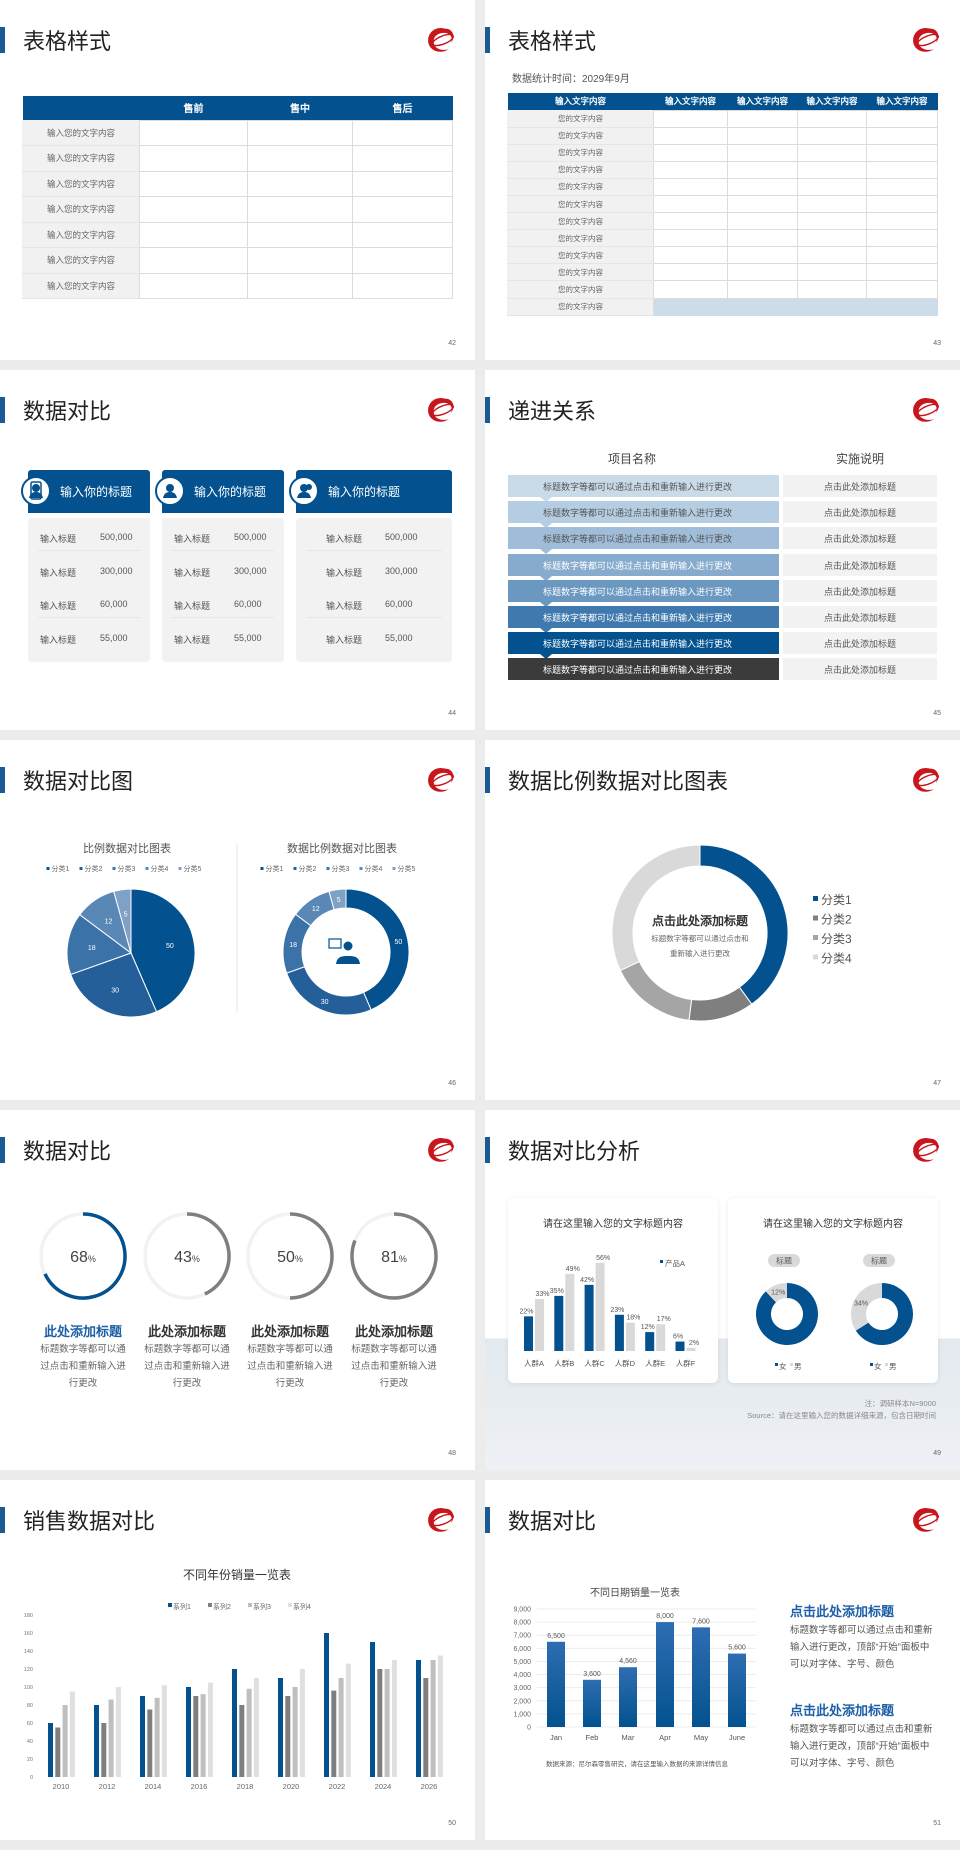 This screenshot has width=960, height=1850. I want to click on summary-cell, so click(795, 306).